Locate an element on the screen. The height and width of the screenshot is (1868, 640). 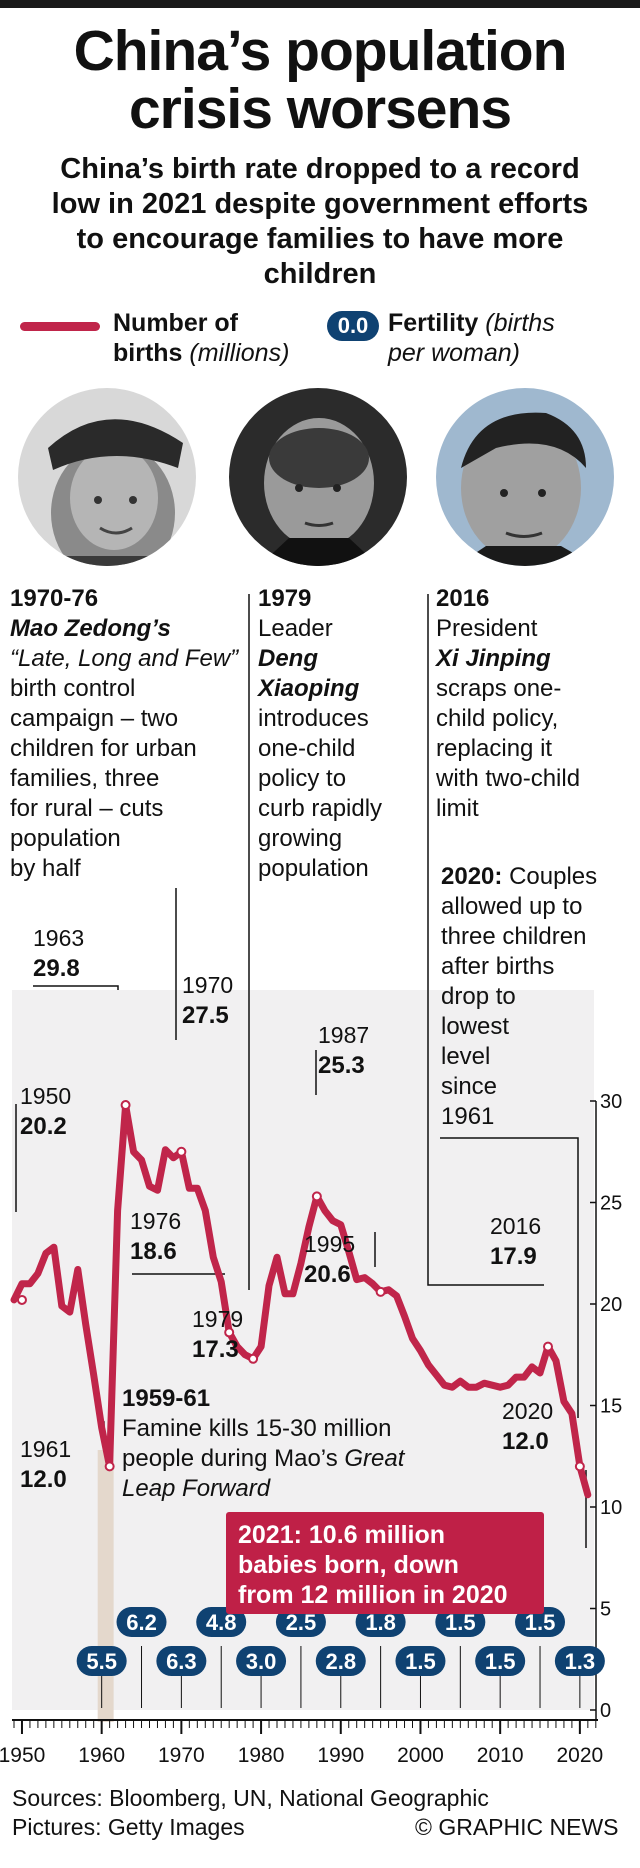
deng-pre: Leader is located at coordinates (295, 628).